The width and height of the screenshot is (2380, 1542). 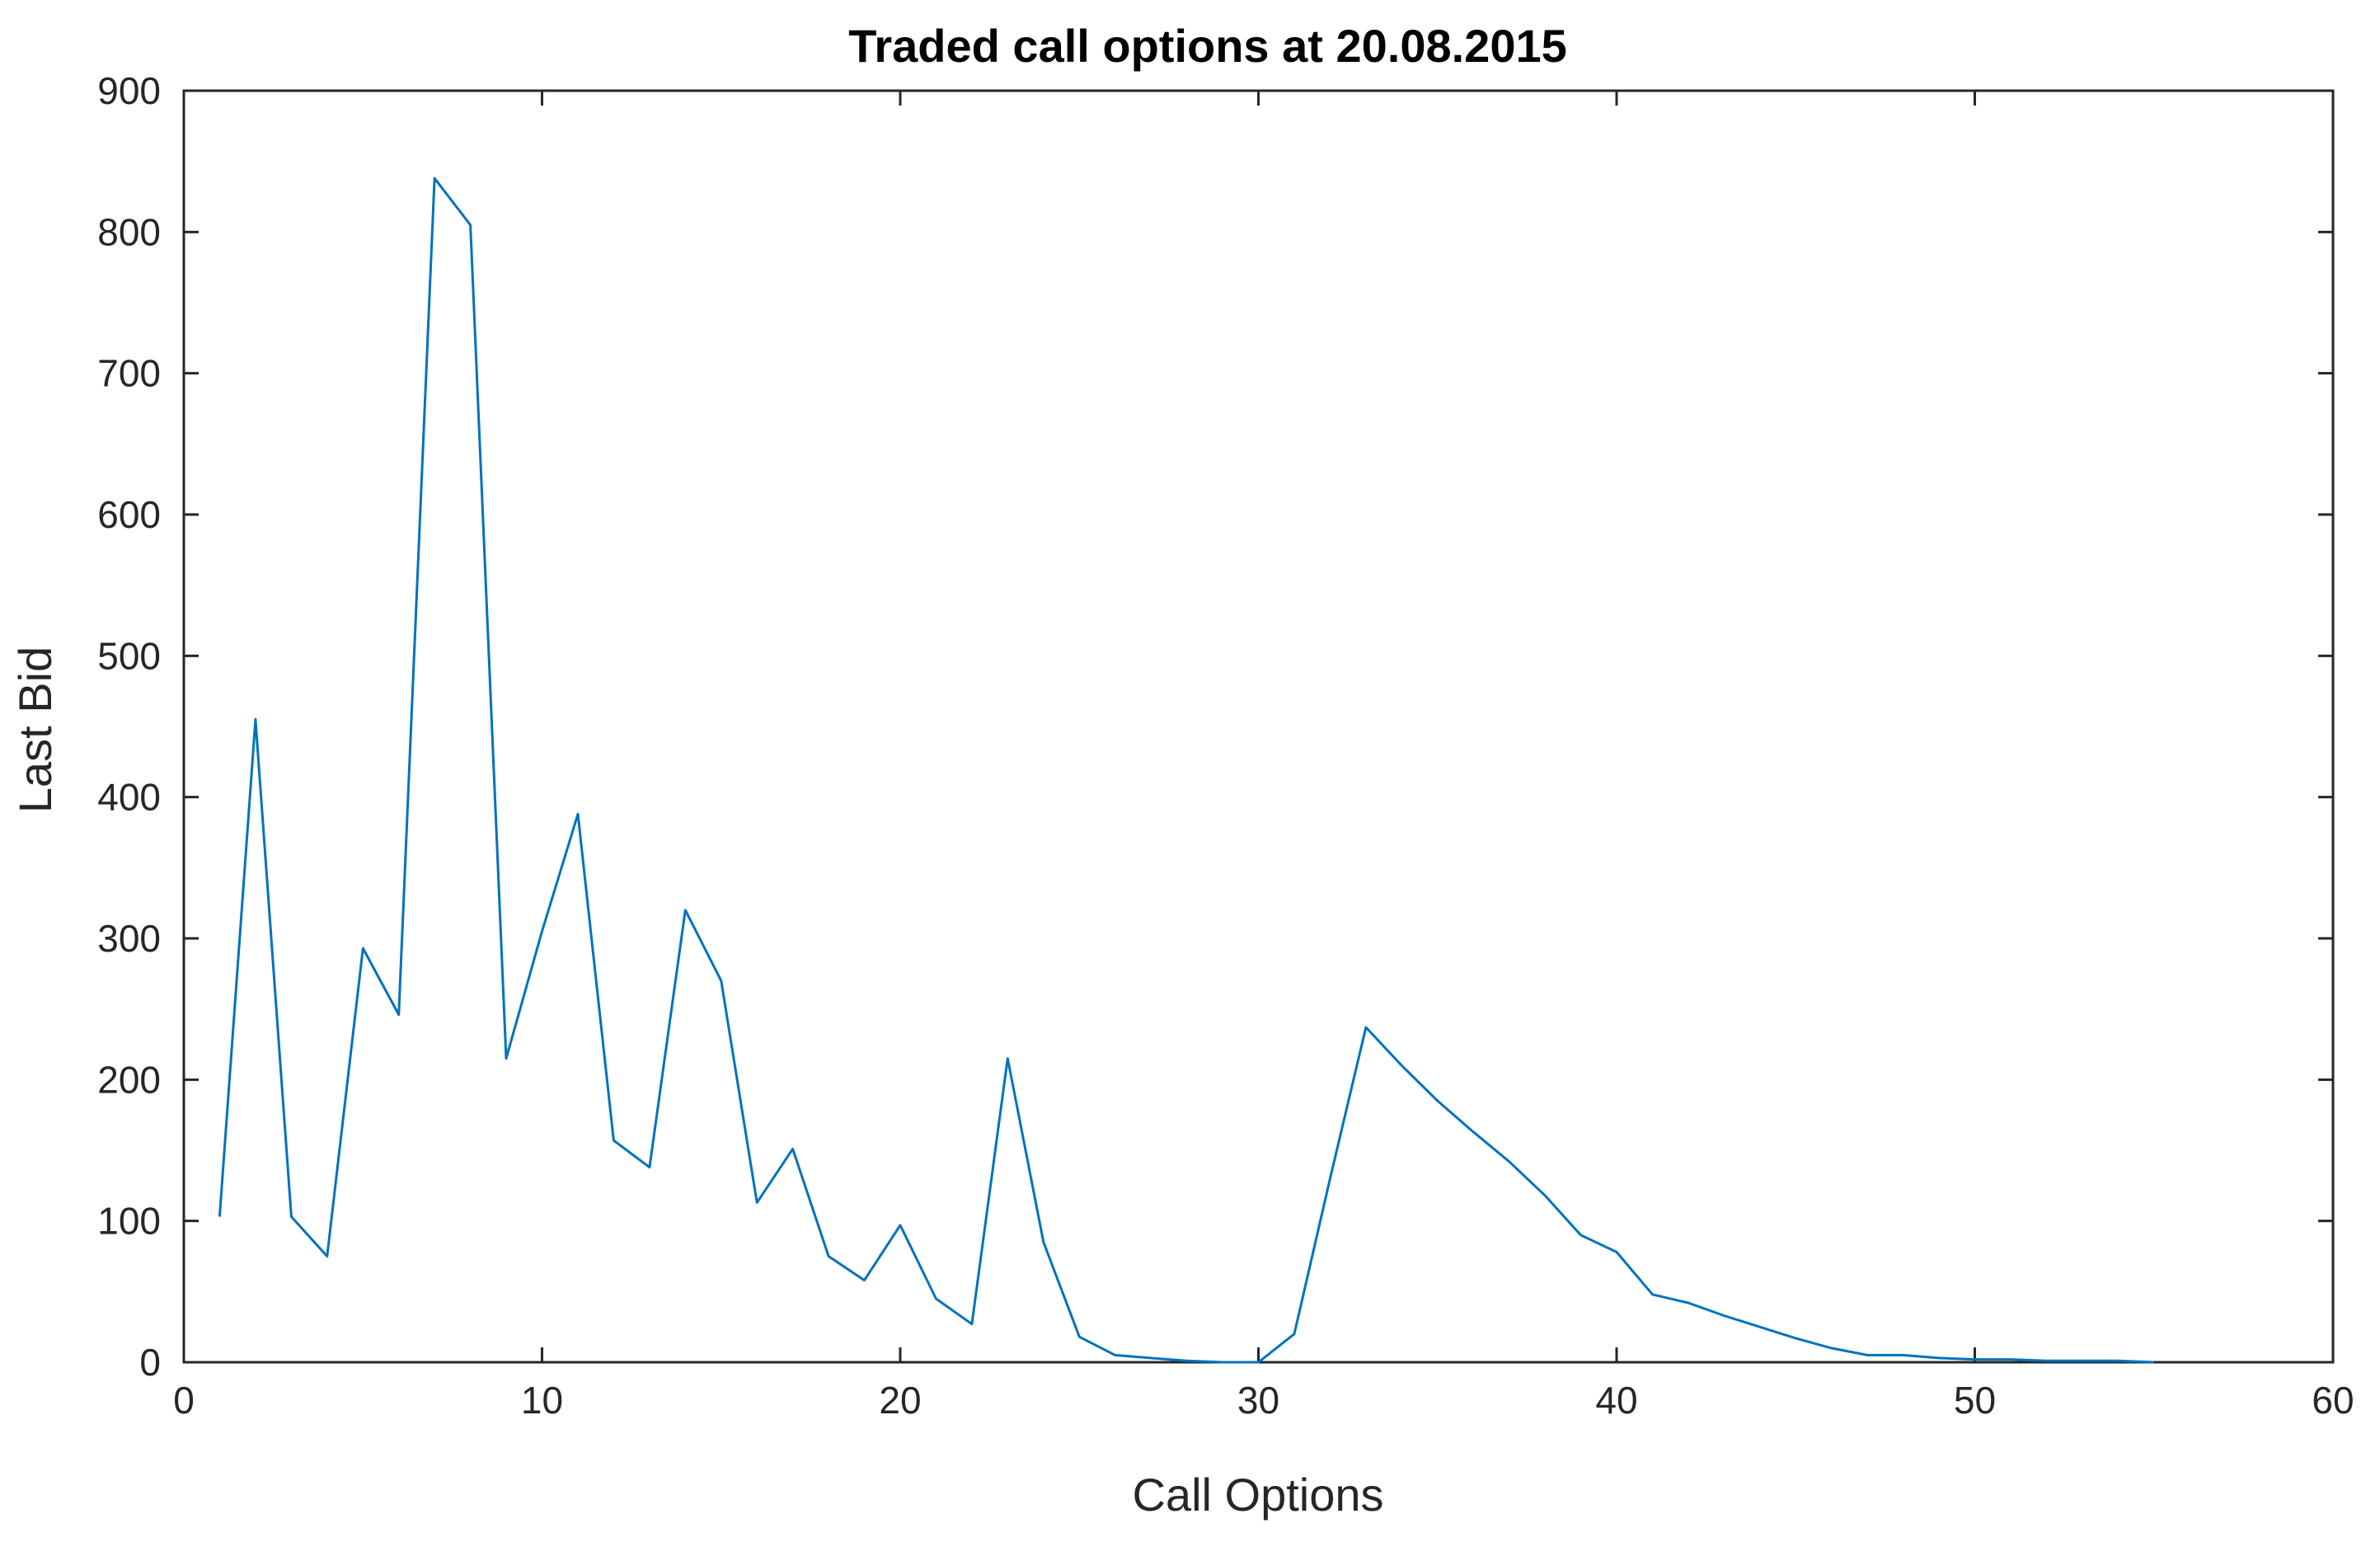 What do you see at coordinates (900, 1400) in the screenshot?
I see `x-tick-label: 20` at bounding box center [900, 1400].